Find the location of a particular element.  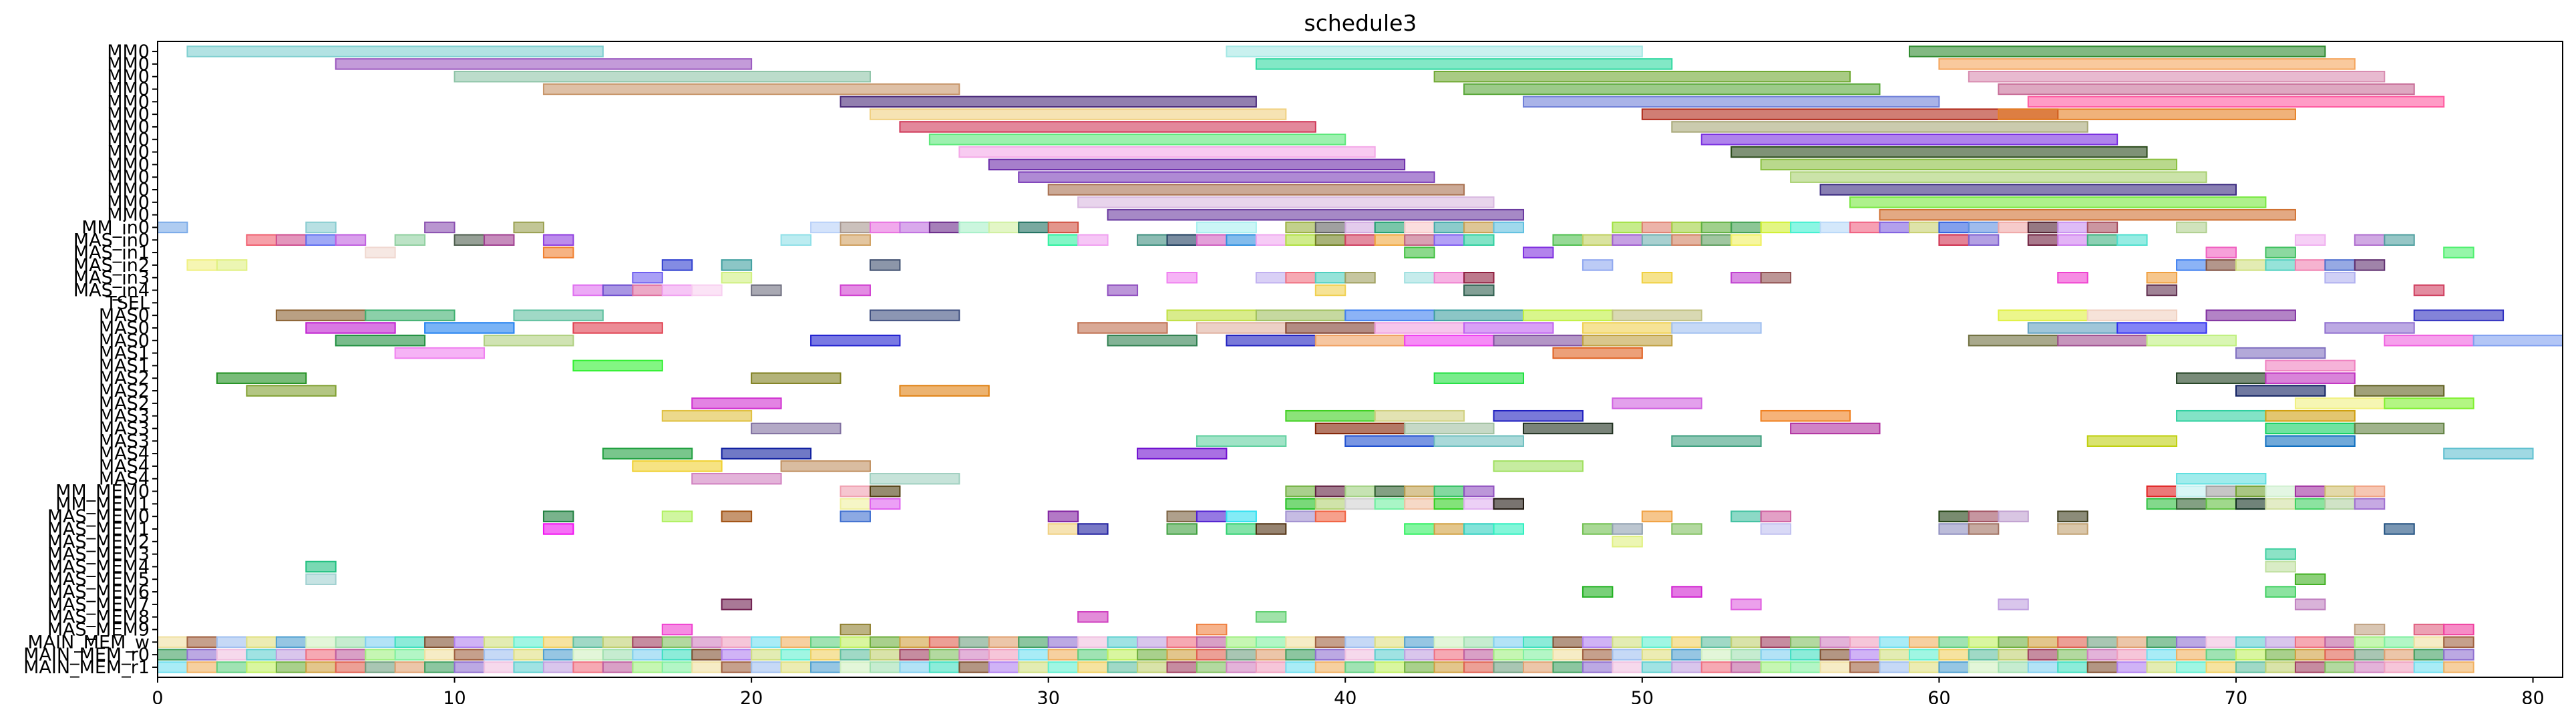

y-tick-label: MAS2 is located at coordinates (124, 391).